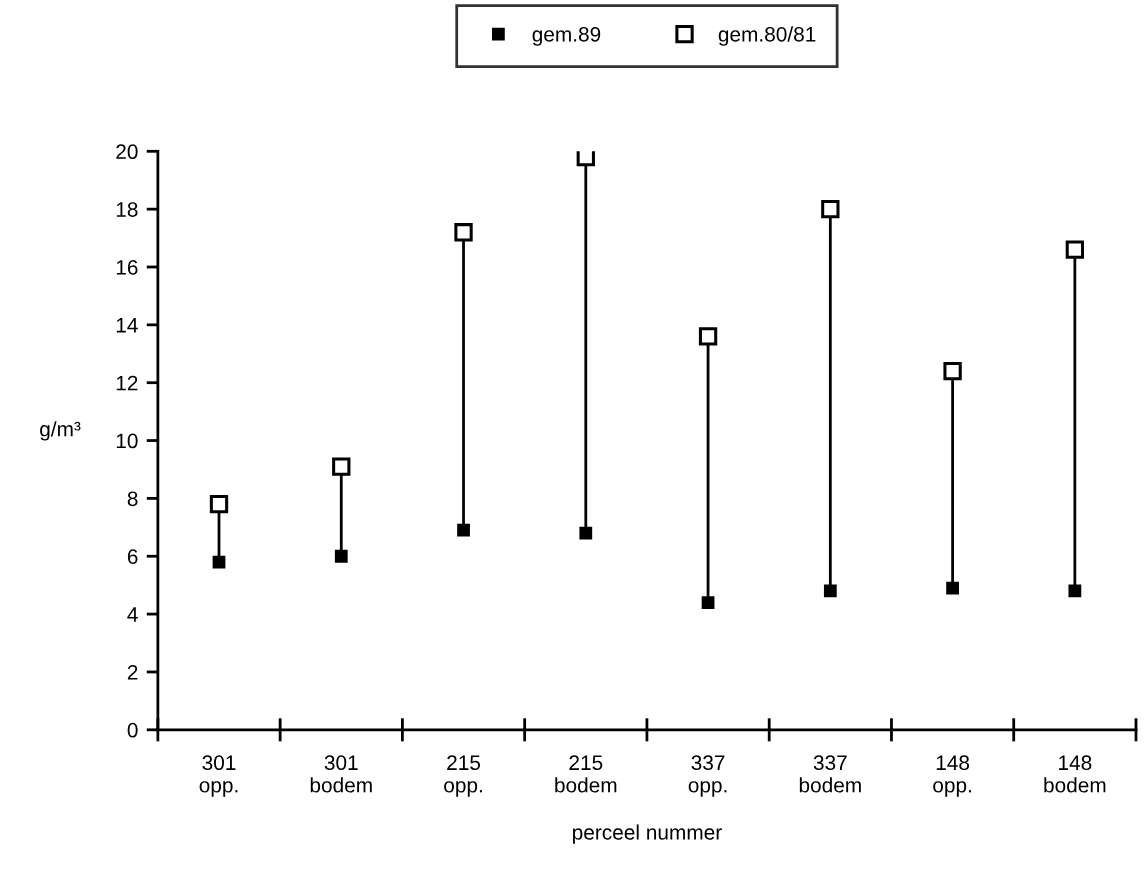 This screenshot has width=1144, height=890. I want to click on y-tick-label: 0, so click(132, 730).